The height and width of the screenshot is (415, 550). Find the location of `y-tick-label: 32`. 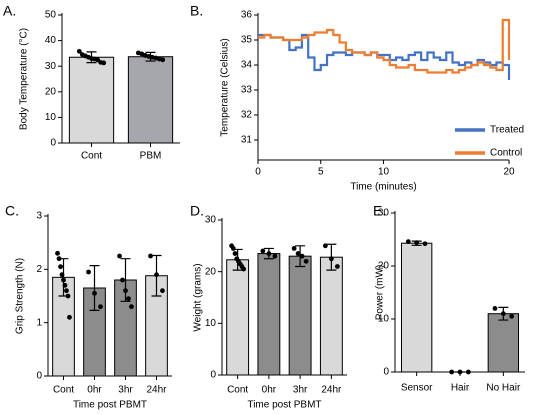

y-tick-label: 32 is located at coordinates (247, 115).